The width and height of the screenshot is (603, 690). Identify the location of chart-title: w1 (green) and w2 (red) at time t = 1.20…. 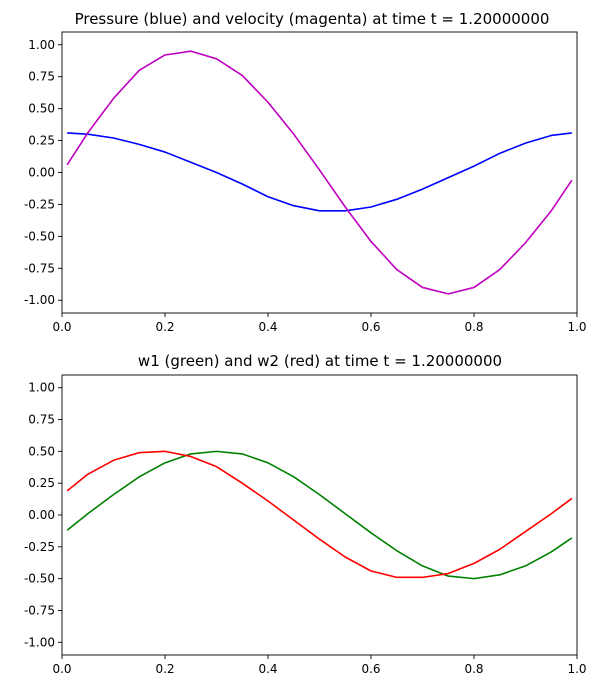
(320, 361).